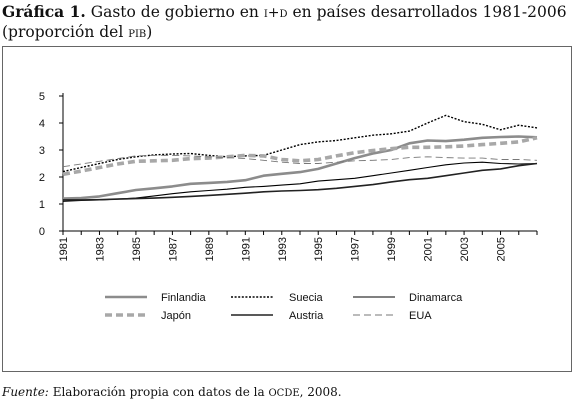 This screenshot has width=576, height=404. What do you see at coordinates (63, 32) in the screenshot?
I see `subtitle-text: (proporción del` at bounding box center [63, 32].